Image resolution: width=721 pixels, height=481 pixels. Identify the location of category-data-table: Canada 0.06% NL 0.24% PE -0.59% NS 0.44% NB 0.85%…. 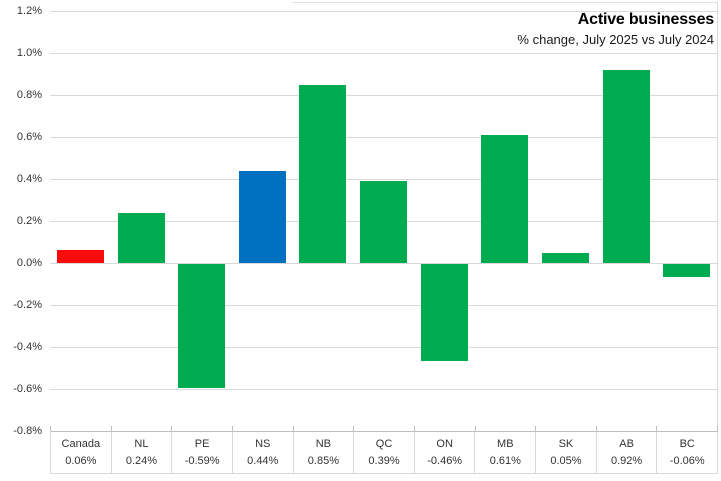
(383, 452).